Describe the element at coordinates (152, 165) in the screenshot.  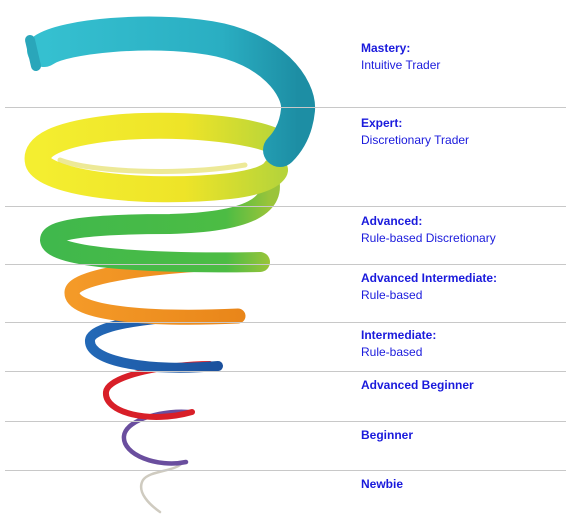
I see `spiral-segment-expert-shade` at that location.